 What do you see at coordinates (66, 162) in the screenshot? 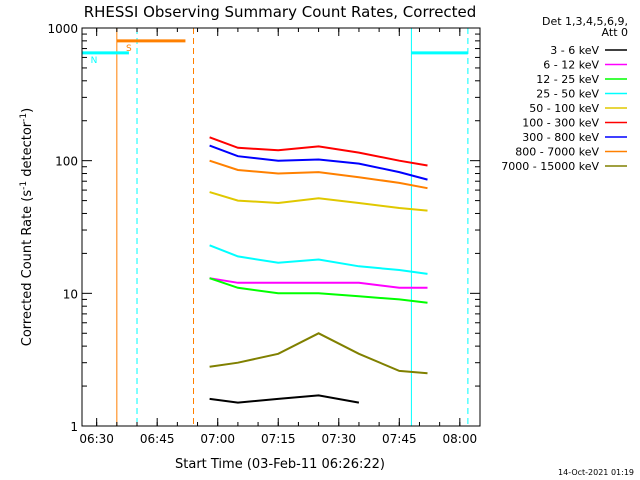
I see `y-tick-label-2: 100` at bounding box center [66, 162].